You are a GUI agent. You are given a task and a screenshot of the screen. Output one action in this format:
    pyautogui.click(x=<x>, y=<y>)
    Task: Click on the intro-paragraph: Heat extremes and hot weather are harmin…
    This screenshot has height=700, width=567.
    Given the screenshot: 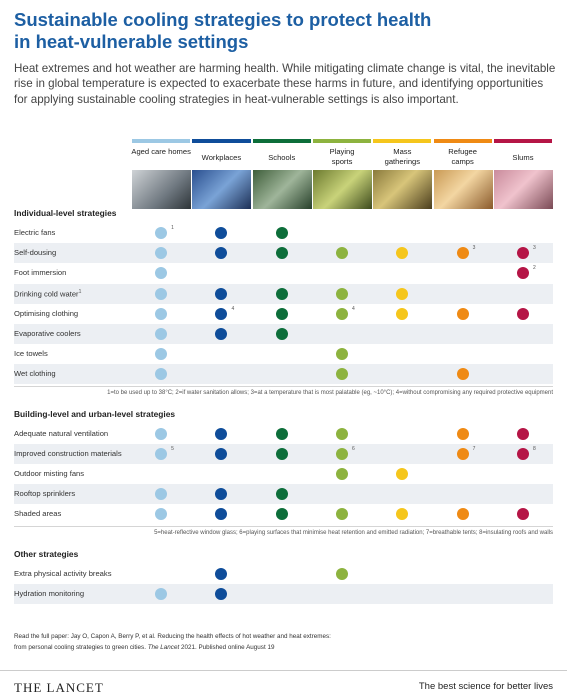 What is the action you would take?
    pyautogui.click(x=285, y=84)
    